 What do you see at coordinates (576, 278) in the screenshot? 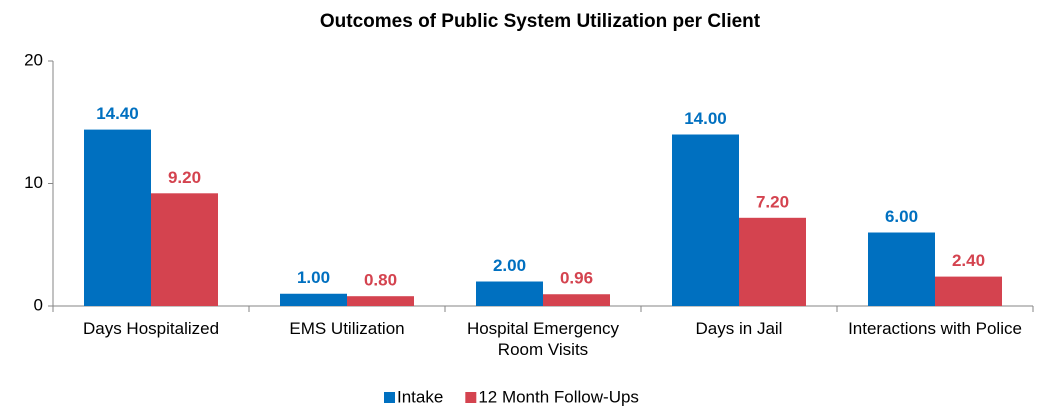
I see `data-label: 0.96` at bounding box center [576, 278].